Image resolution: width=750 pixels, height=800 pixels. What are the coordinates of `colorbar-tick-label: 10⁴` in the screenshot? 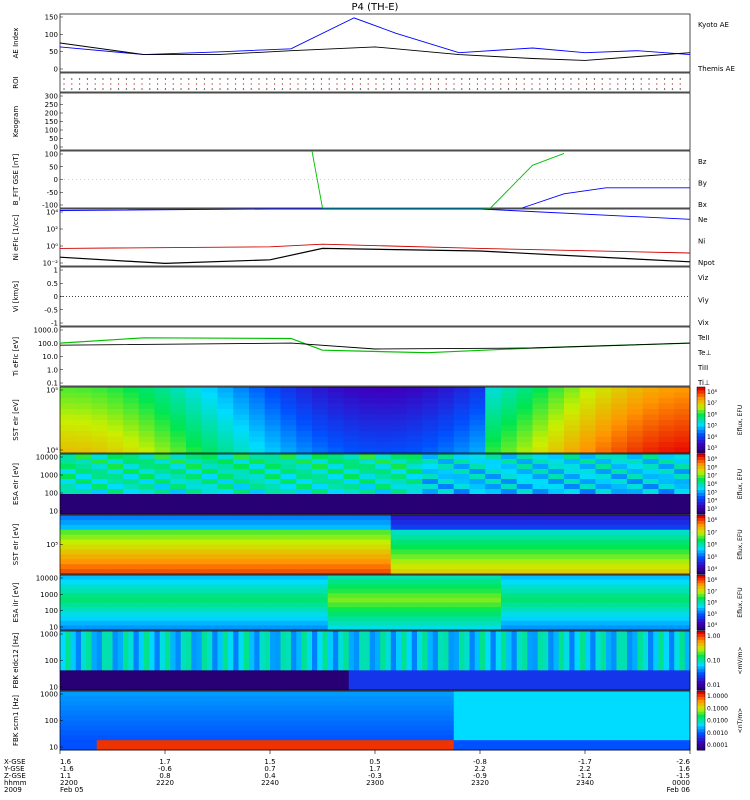 It's located at (712, 625).